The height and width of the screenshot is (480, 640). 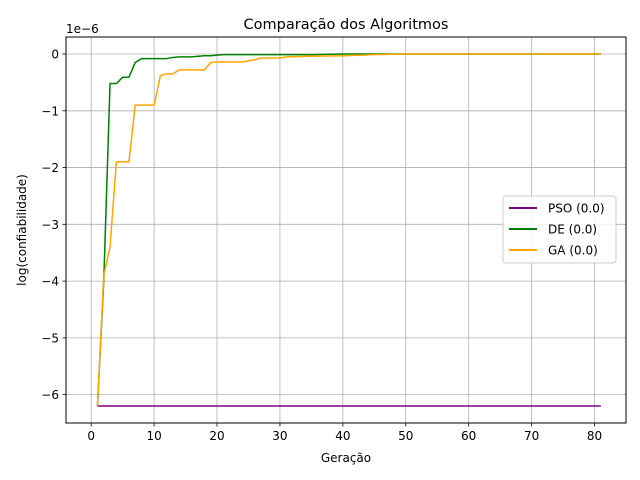 I want to click on y-axis: −6 −5 −4 −3 −2 −1 0, so click(x=53, y=225).